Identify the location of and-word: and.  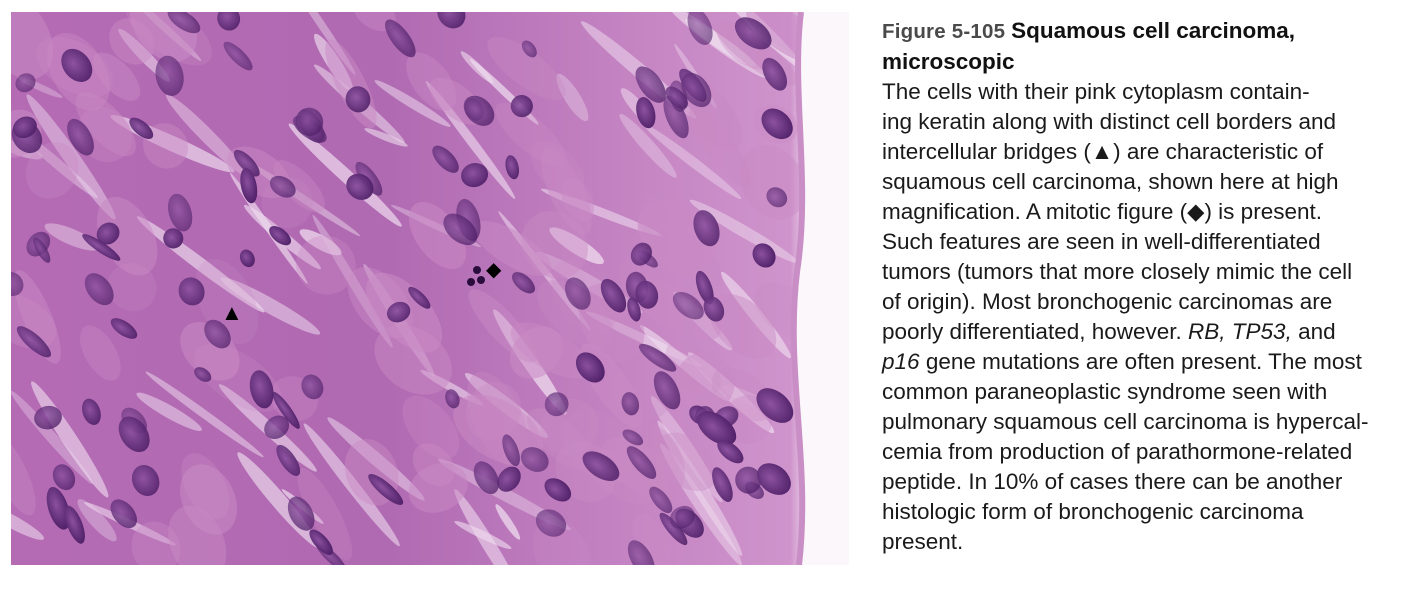
(1313, 331).